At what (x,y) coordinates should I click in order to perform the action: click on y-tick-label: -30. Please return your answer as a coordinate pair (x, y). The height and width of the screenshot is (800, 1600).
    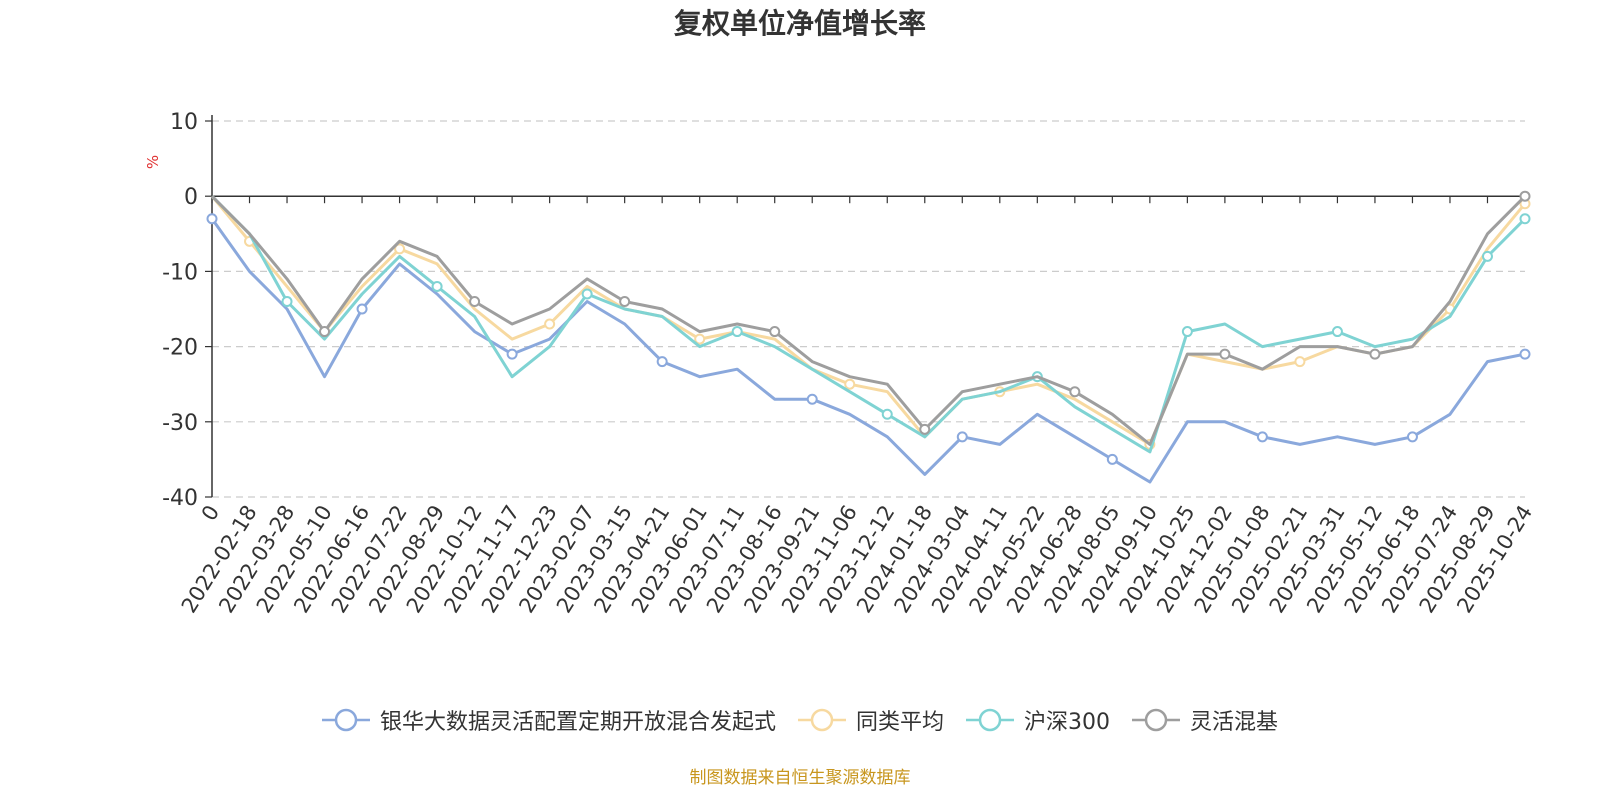
    Looking at the image, I should click on (180, 423).